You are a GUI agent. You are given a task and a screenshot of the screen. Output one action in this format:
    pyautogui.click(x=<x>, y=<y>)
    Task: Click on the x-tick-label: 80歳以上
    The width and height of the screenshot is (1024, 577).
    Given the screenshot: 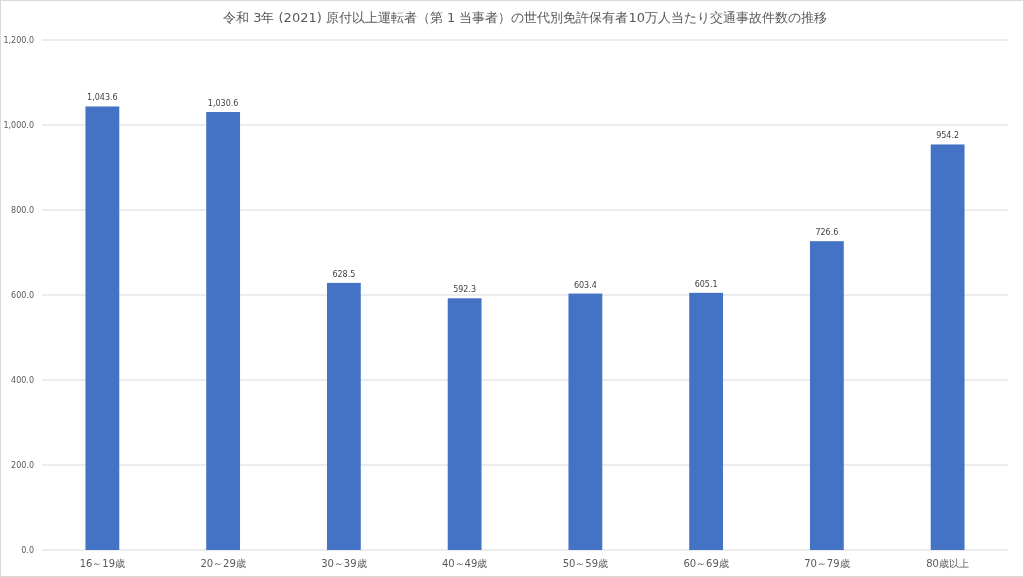 What is the action you would take?
    pyautogui.click(x=947, y=563)
    